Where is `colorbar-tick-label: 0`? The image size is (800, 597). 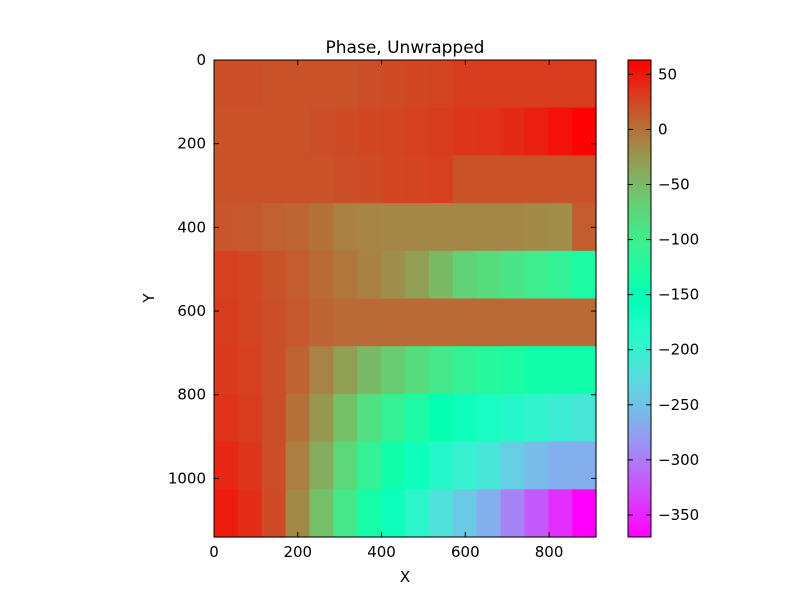
colorbar-tick-label: 0 is located at coordinates (663, 129).